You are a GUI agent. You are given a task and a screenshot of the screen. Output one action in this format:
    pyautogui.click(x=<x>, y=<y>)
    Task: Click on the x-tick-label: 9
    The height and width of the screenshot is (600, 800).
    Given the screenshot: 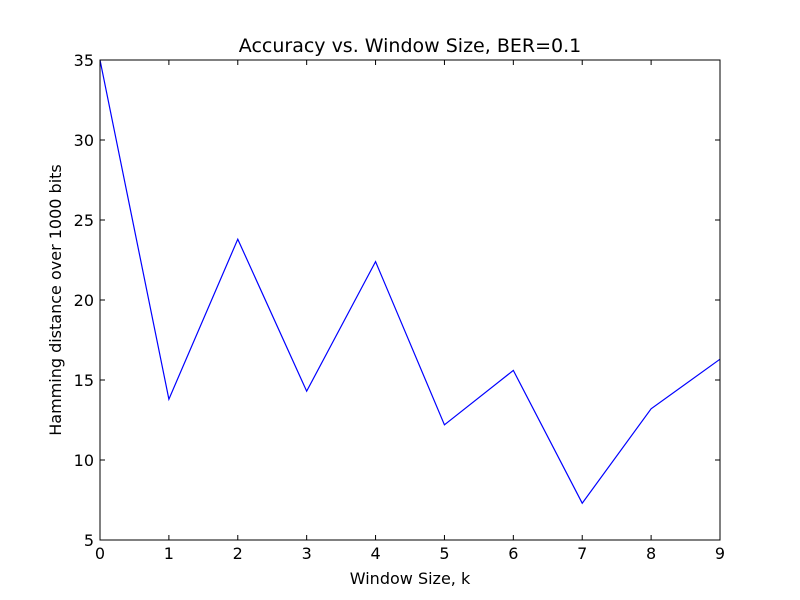 What is the action you would take?
    pyautogui.click(x=720, y=553)
    